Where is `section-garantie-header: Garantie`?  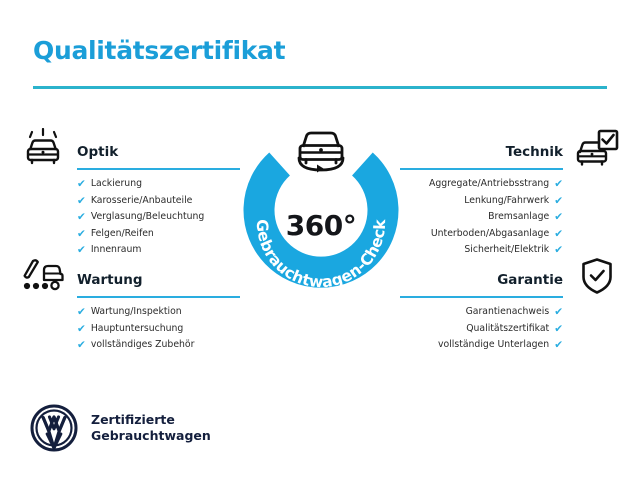 section-garantie-header: Garantie is located at coordinates (505, 277).